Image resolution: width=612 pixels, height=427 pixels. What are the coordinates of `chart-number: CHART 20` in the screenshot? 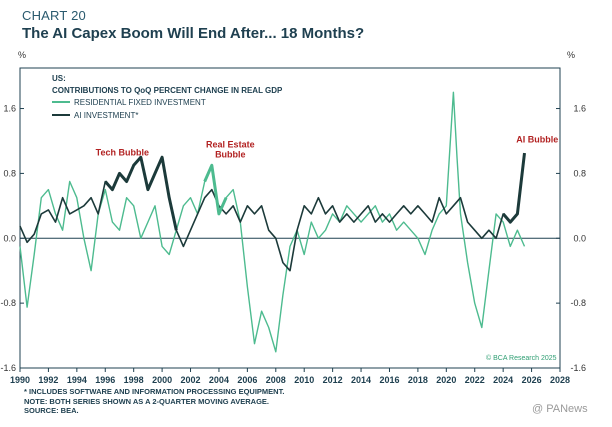 It's located at (54, 15).